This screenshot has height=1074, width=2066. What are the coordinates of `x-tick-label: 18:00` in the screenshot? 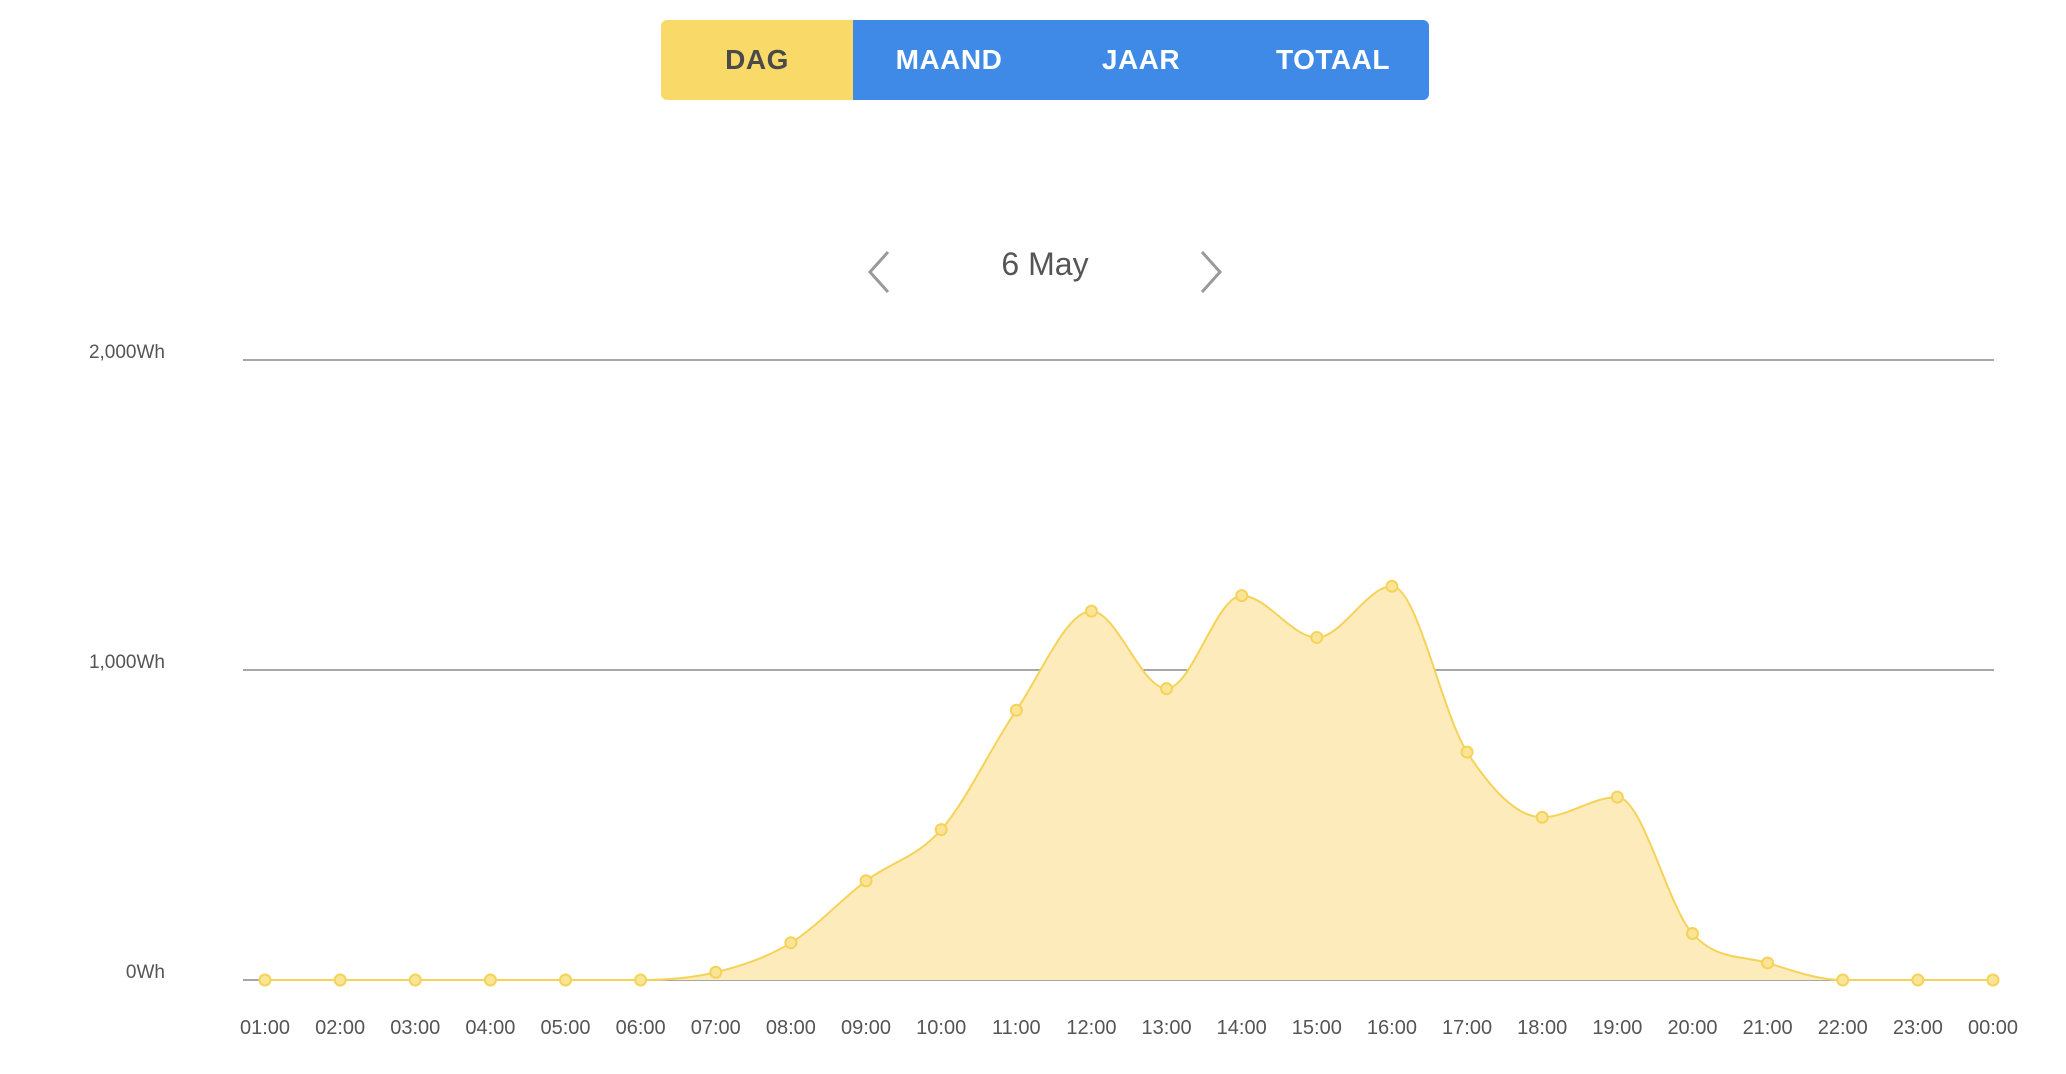 It's located at (1542, 1028).